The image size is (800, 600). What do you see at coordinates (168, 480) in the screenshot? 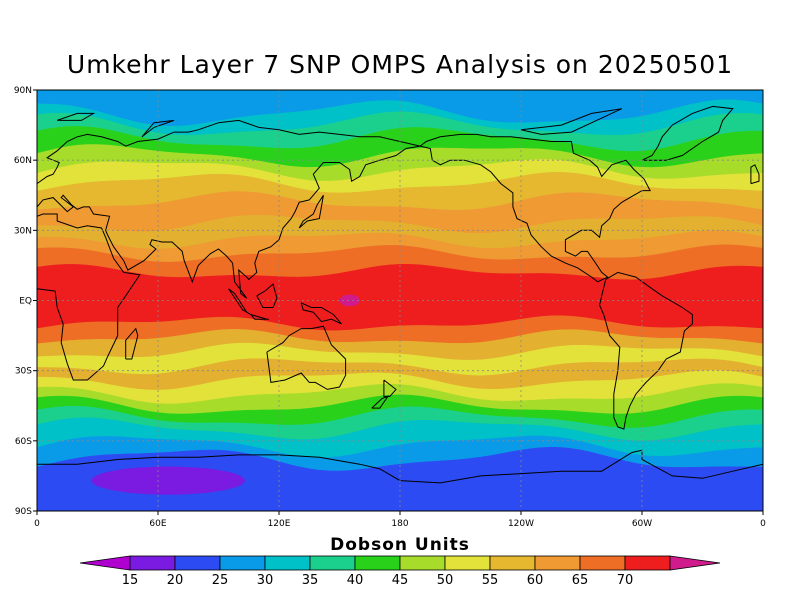
I see `antarctic-minimum` at bounding box center [168, 480].